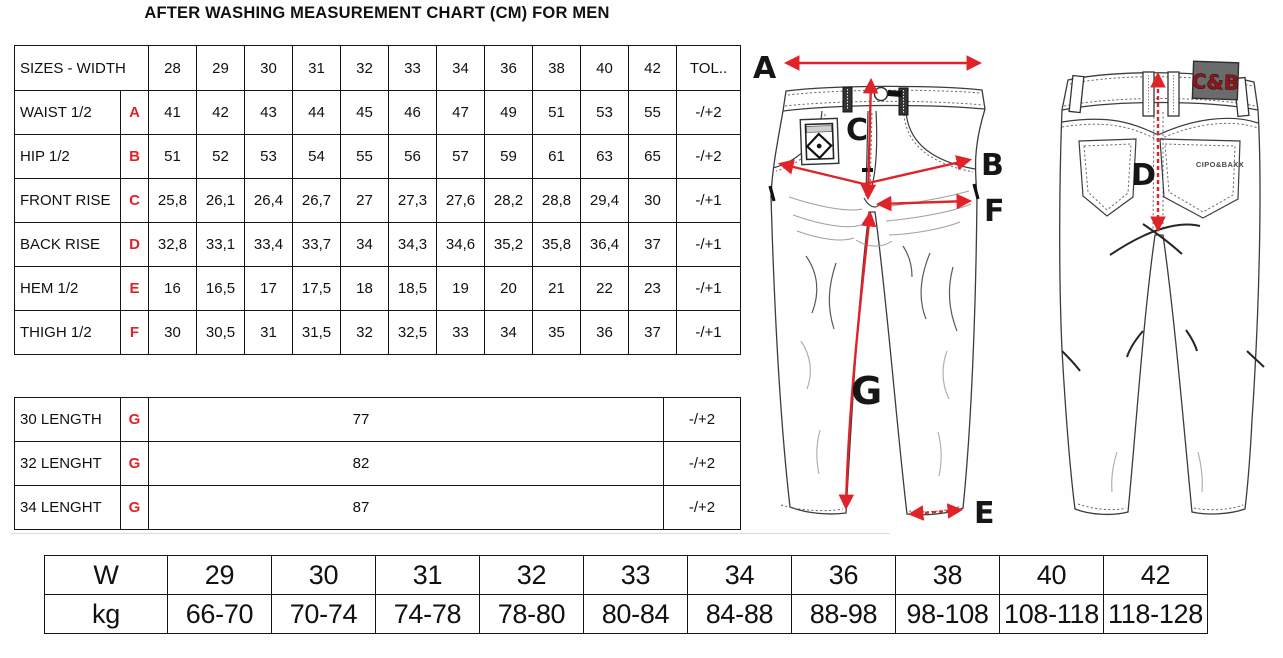 This screenshot has height=658, width=1283. I want to click on table-cell: 27,6, so click(461, 200).